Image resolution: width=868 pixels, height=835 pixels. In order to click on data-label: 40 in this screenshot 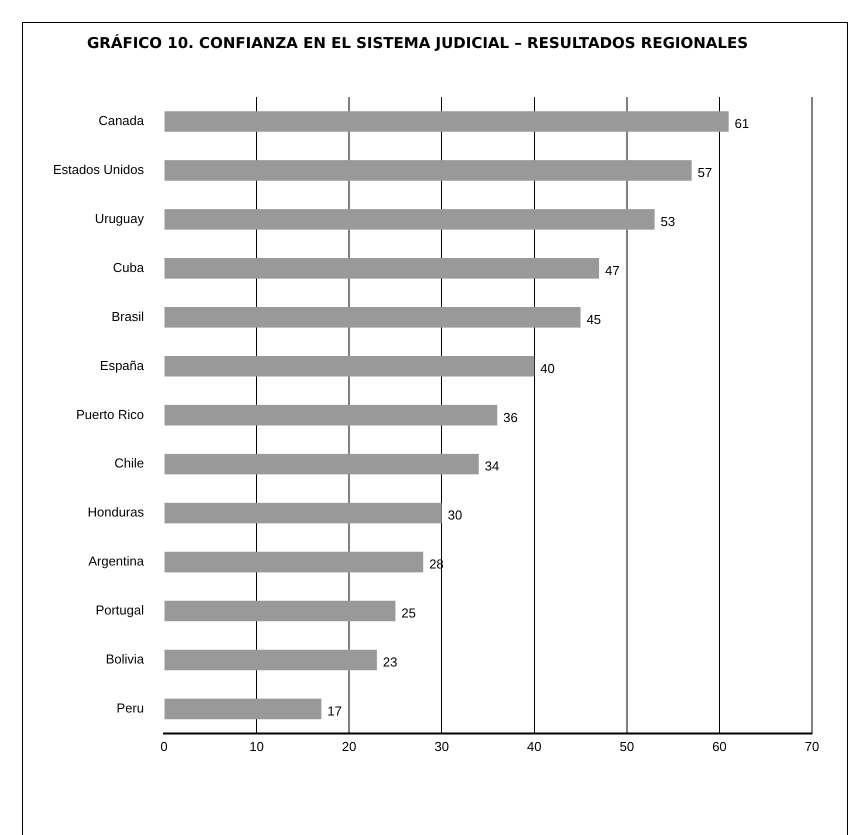, I will do `click(547, 368)`.